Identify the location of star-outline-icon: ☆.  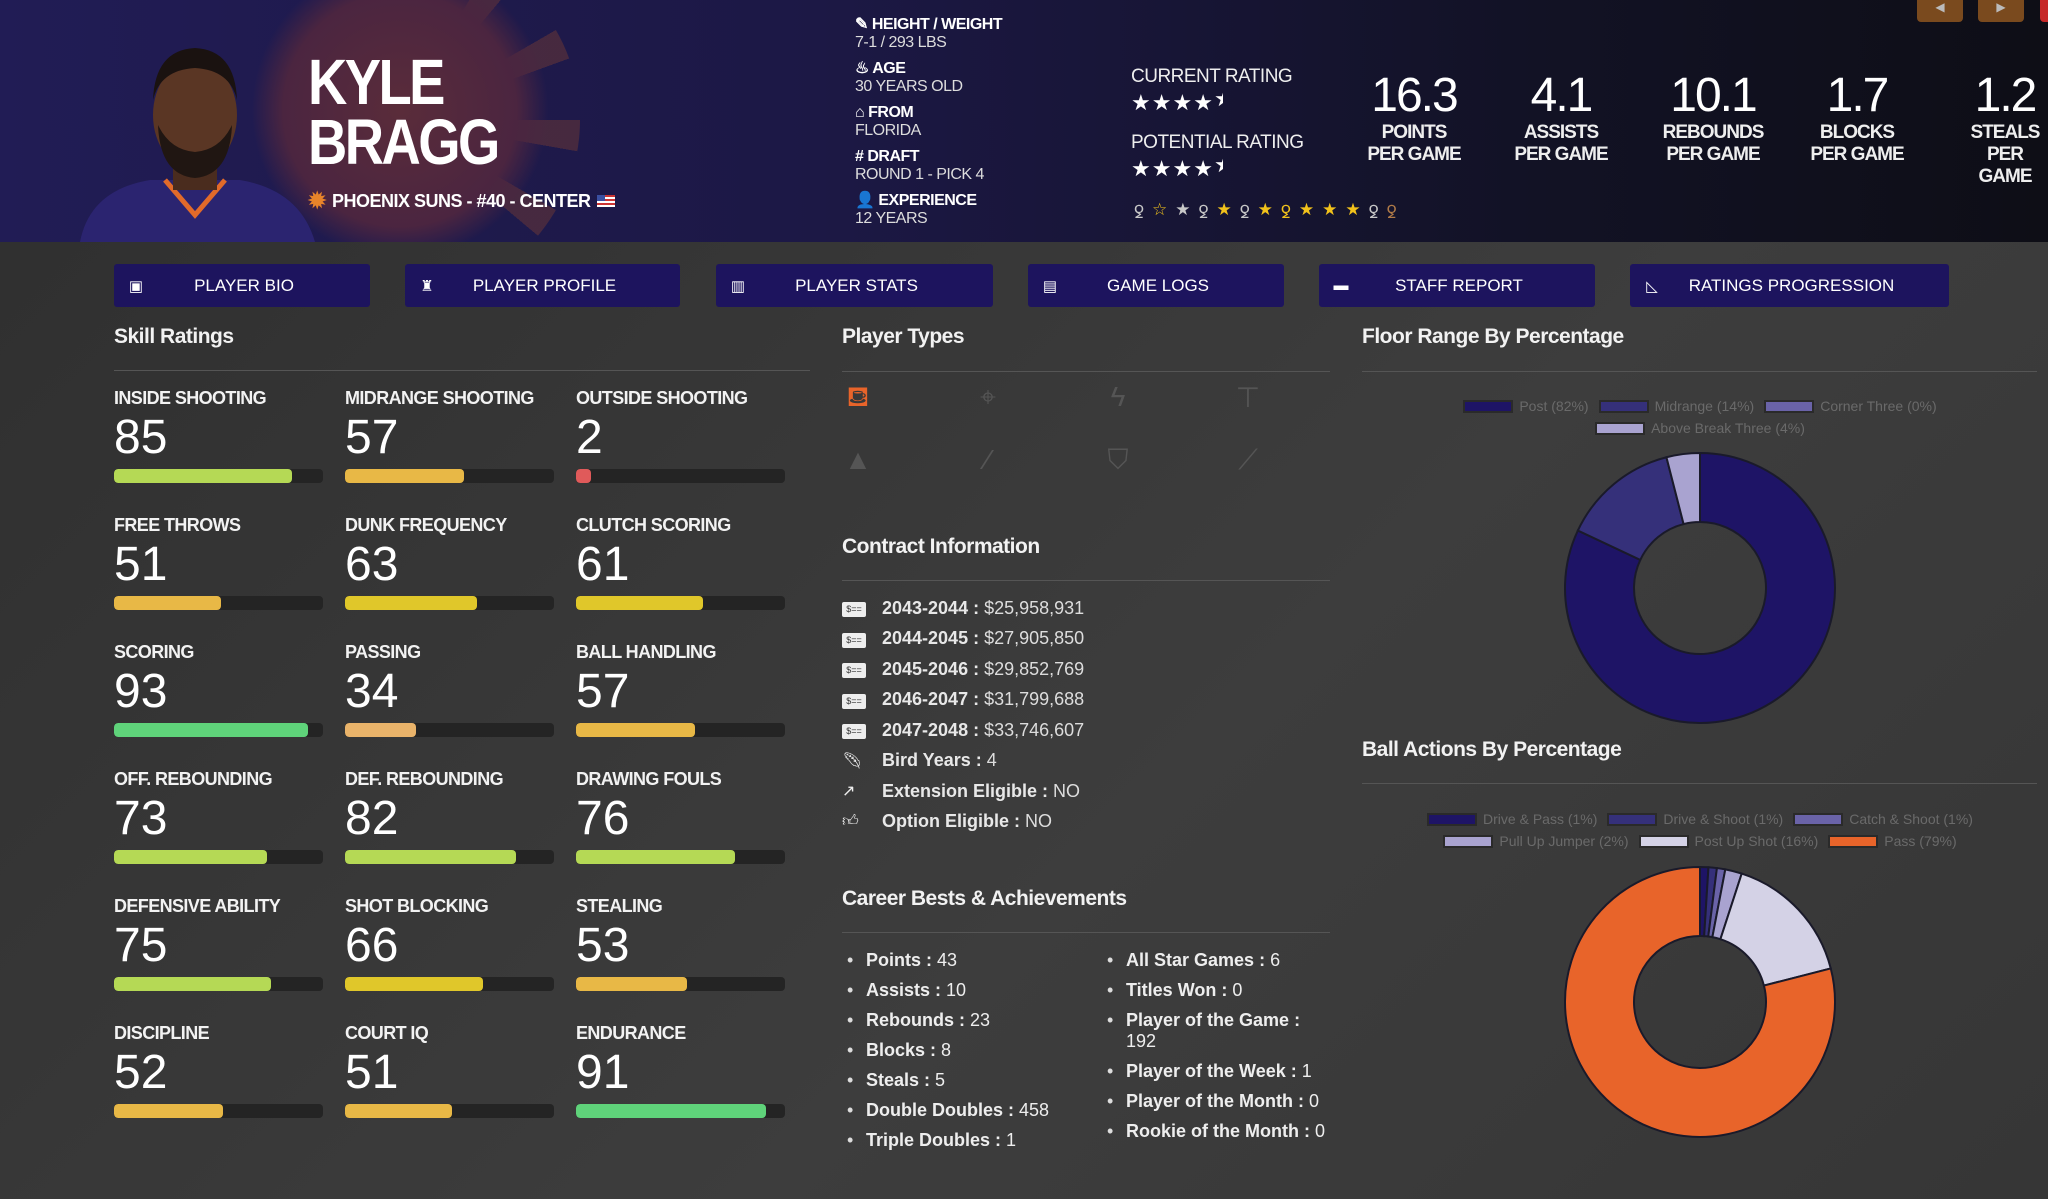
(1159, 209).